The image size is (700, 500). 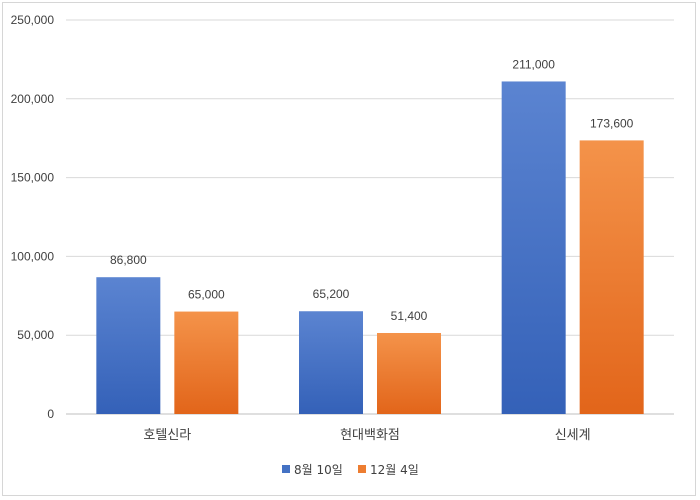 I want to click on legend-label: 12월 4일, so click(x=394, y=470).